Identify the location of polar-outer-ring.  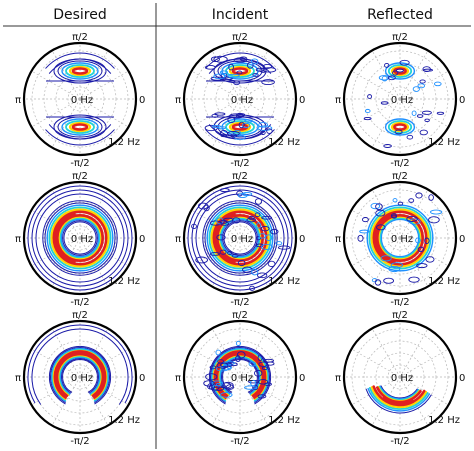
(240, 99).